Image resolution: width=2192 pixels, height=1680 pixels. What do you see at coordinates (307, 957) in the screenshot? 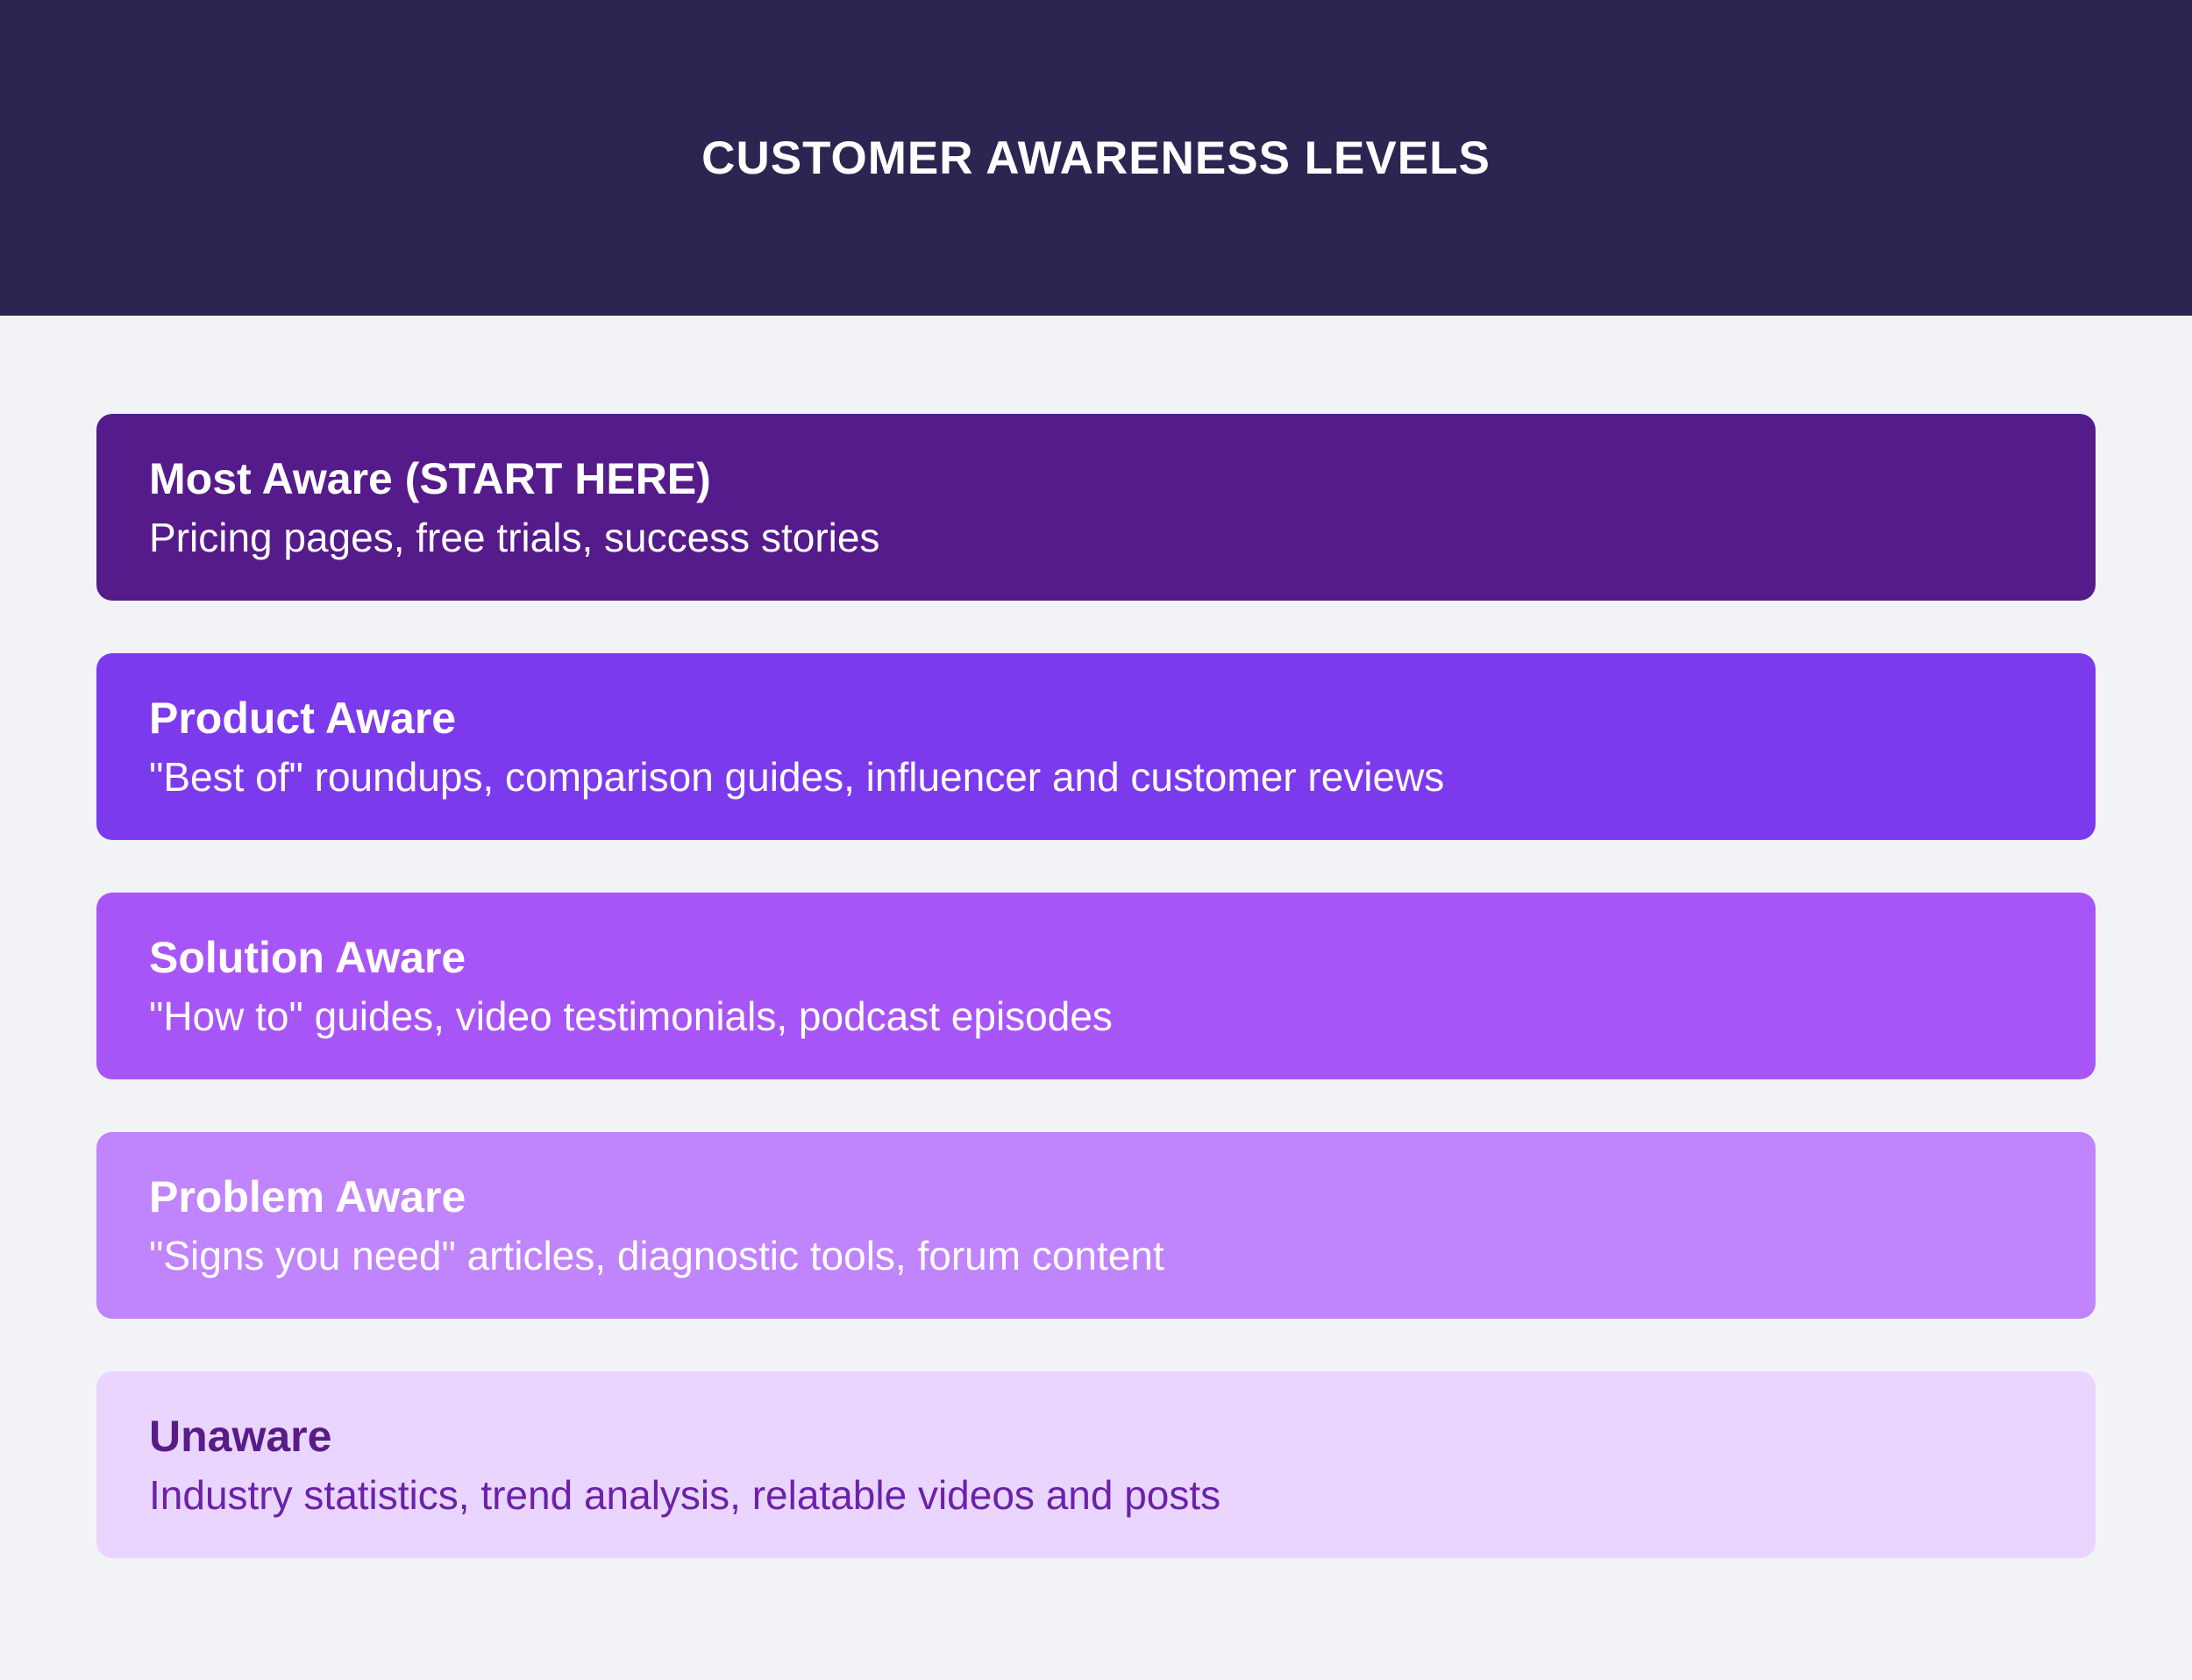
I see `level-title: Solution Aware` at bounding box center [307, 957].